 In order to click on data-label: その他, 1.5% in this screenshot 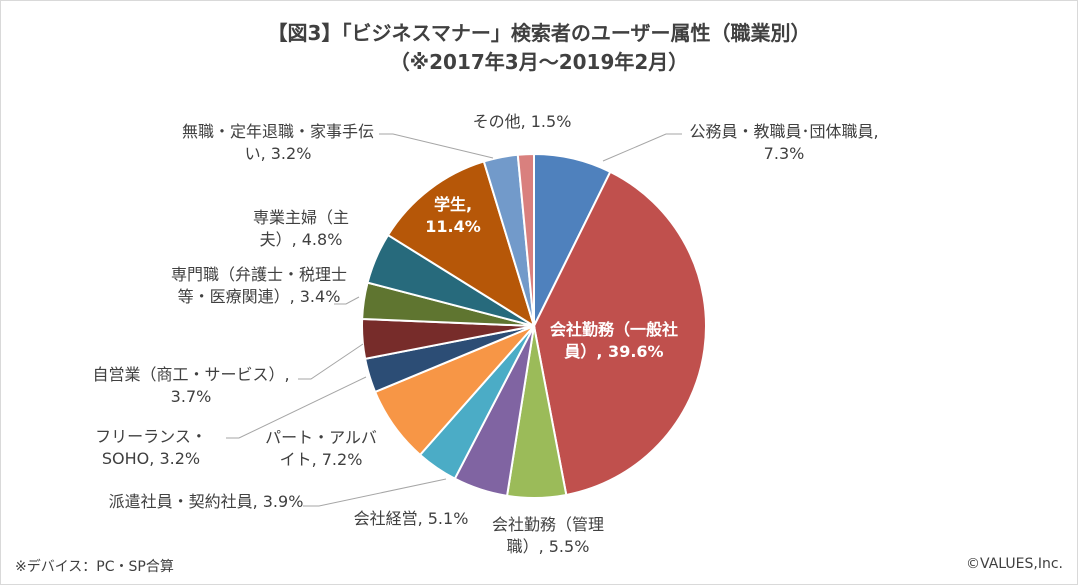, I will do `click(522, 121)`.